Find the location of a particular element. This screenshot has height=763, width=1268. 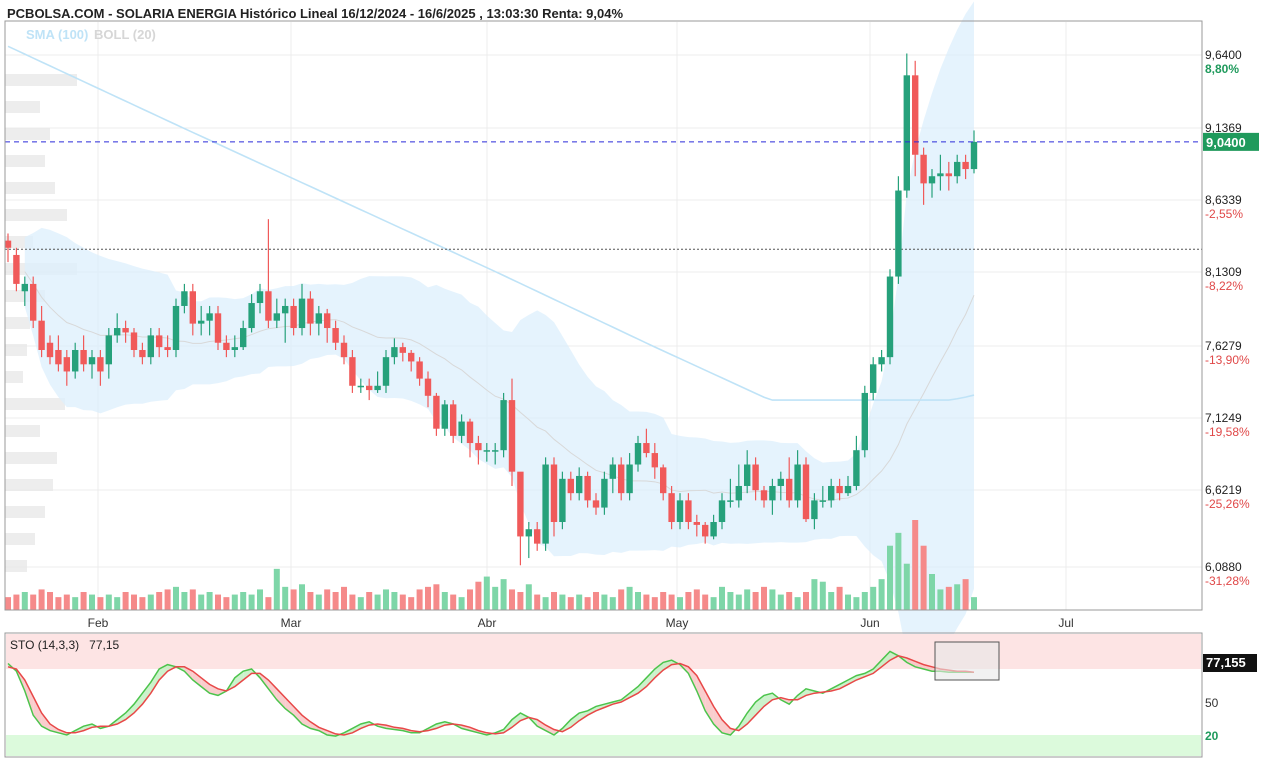

indicator-legend: SMA (100) BOLL (20) is located at coordinates (91, 34).